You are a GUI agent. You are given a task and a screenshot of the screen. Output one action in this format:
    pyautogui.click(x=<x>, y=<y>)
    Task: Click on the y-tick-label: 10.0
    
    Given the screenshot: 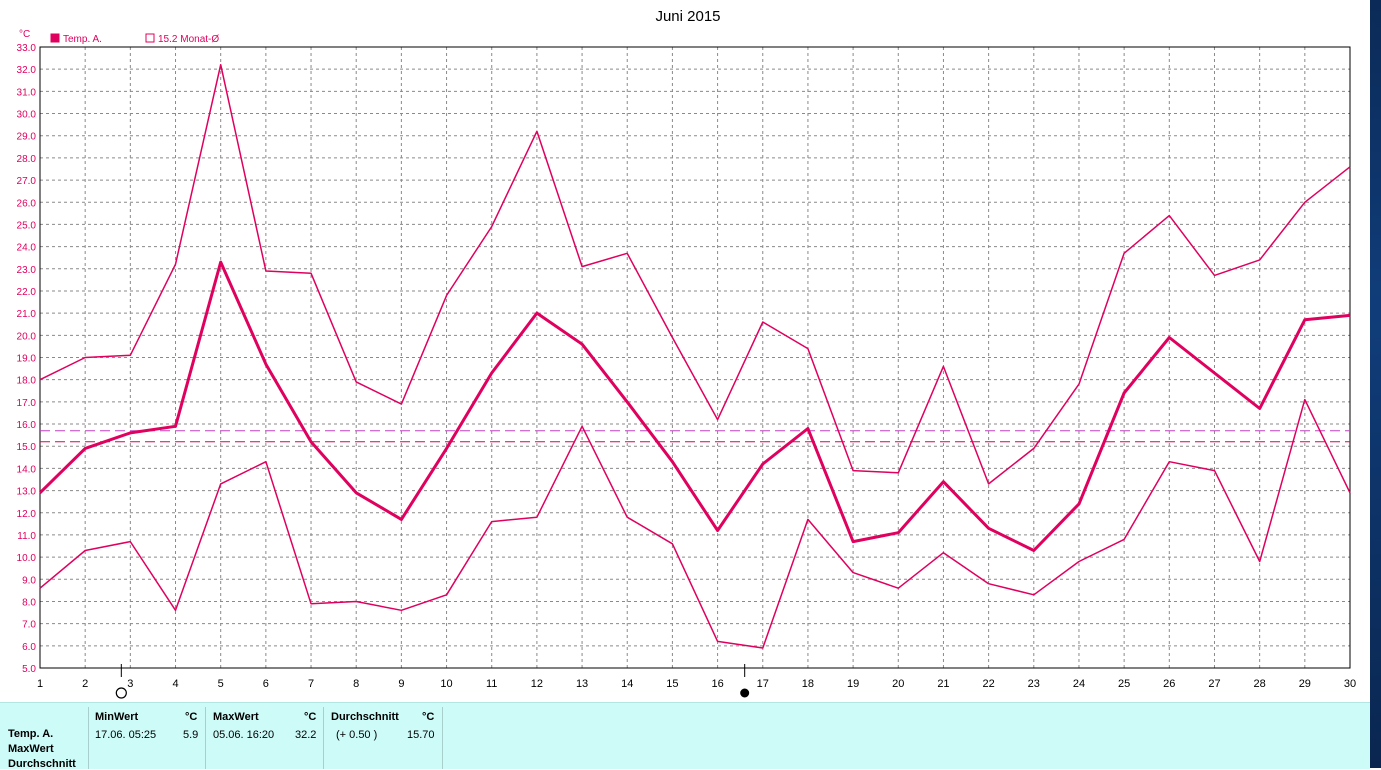 What is the action you would take?
    pyautogui.click(x=27, y=558)
    